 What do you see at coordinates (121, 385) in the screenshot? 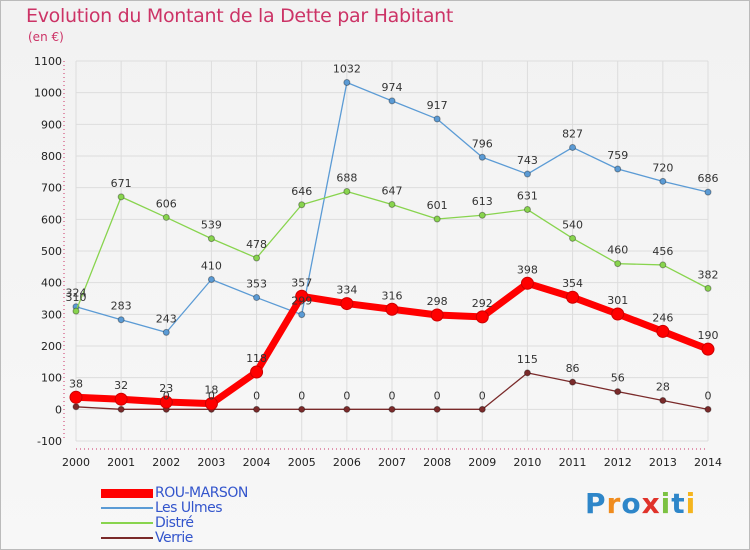
I see `data-label: 32` at bounding box center [121, 385].